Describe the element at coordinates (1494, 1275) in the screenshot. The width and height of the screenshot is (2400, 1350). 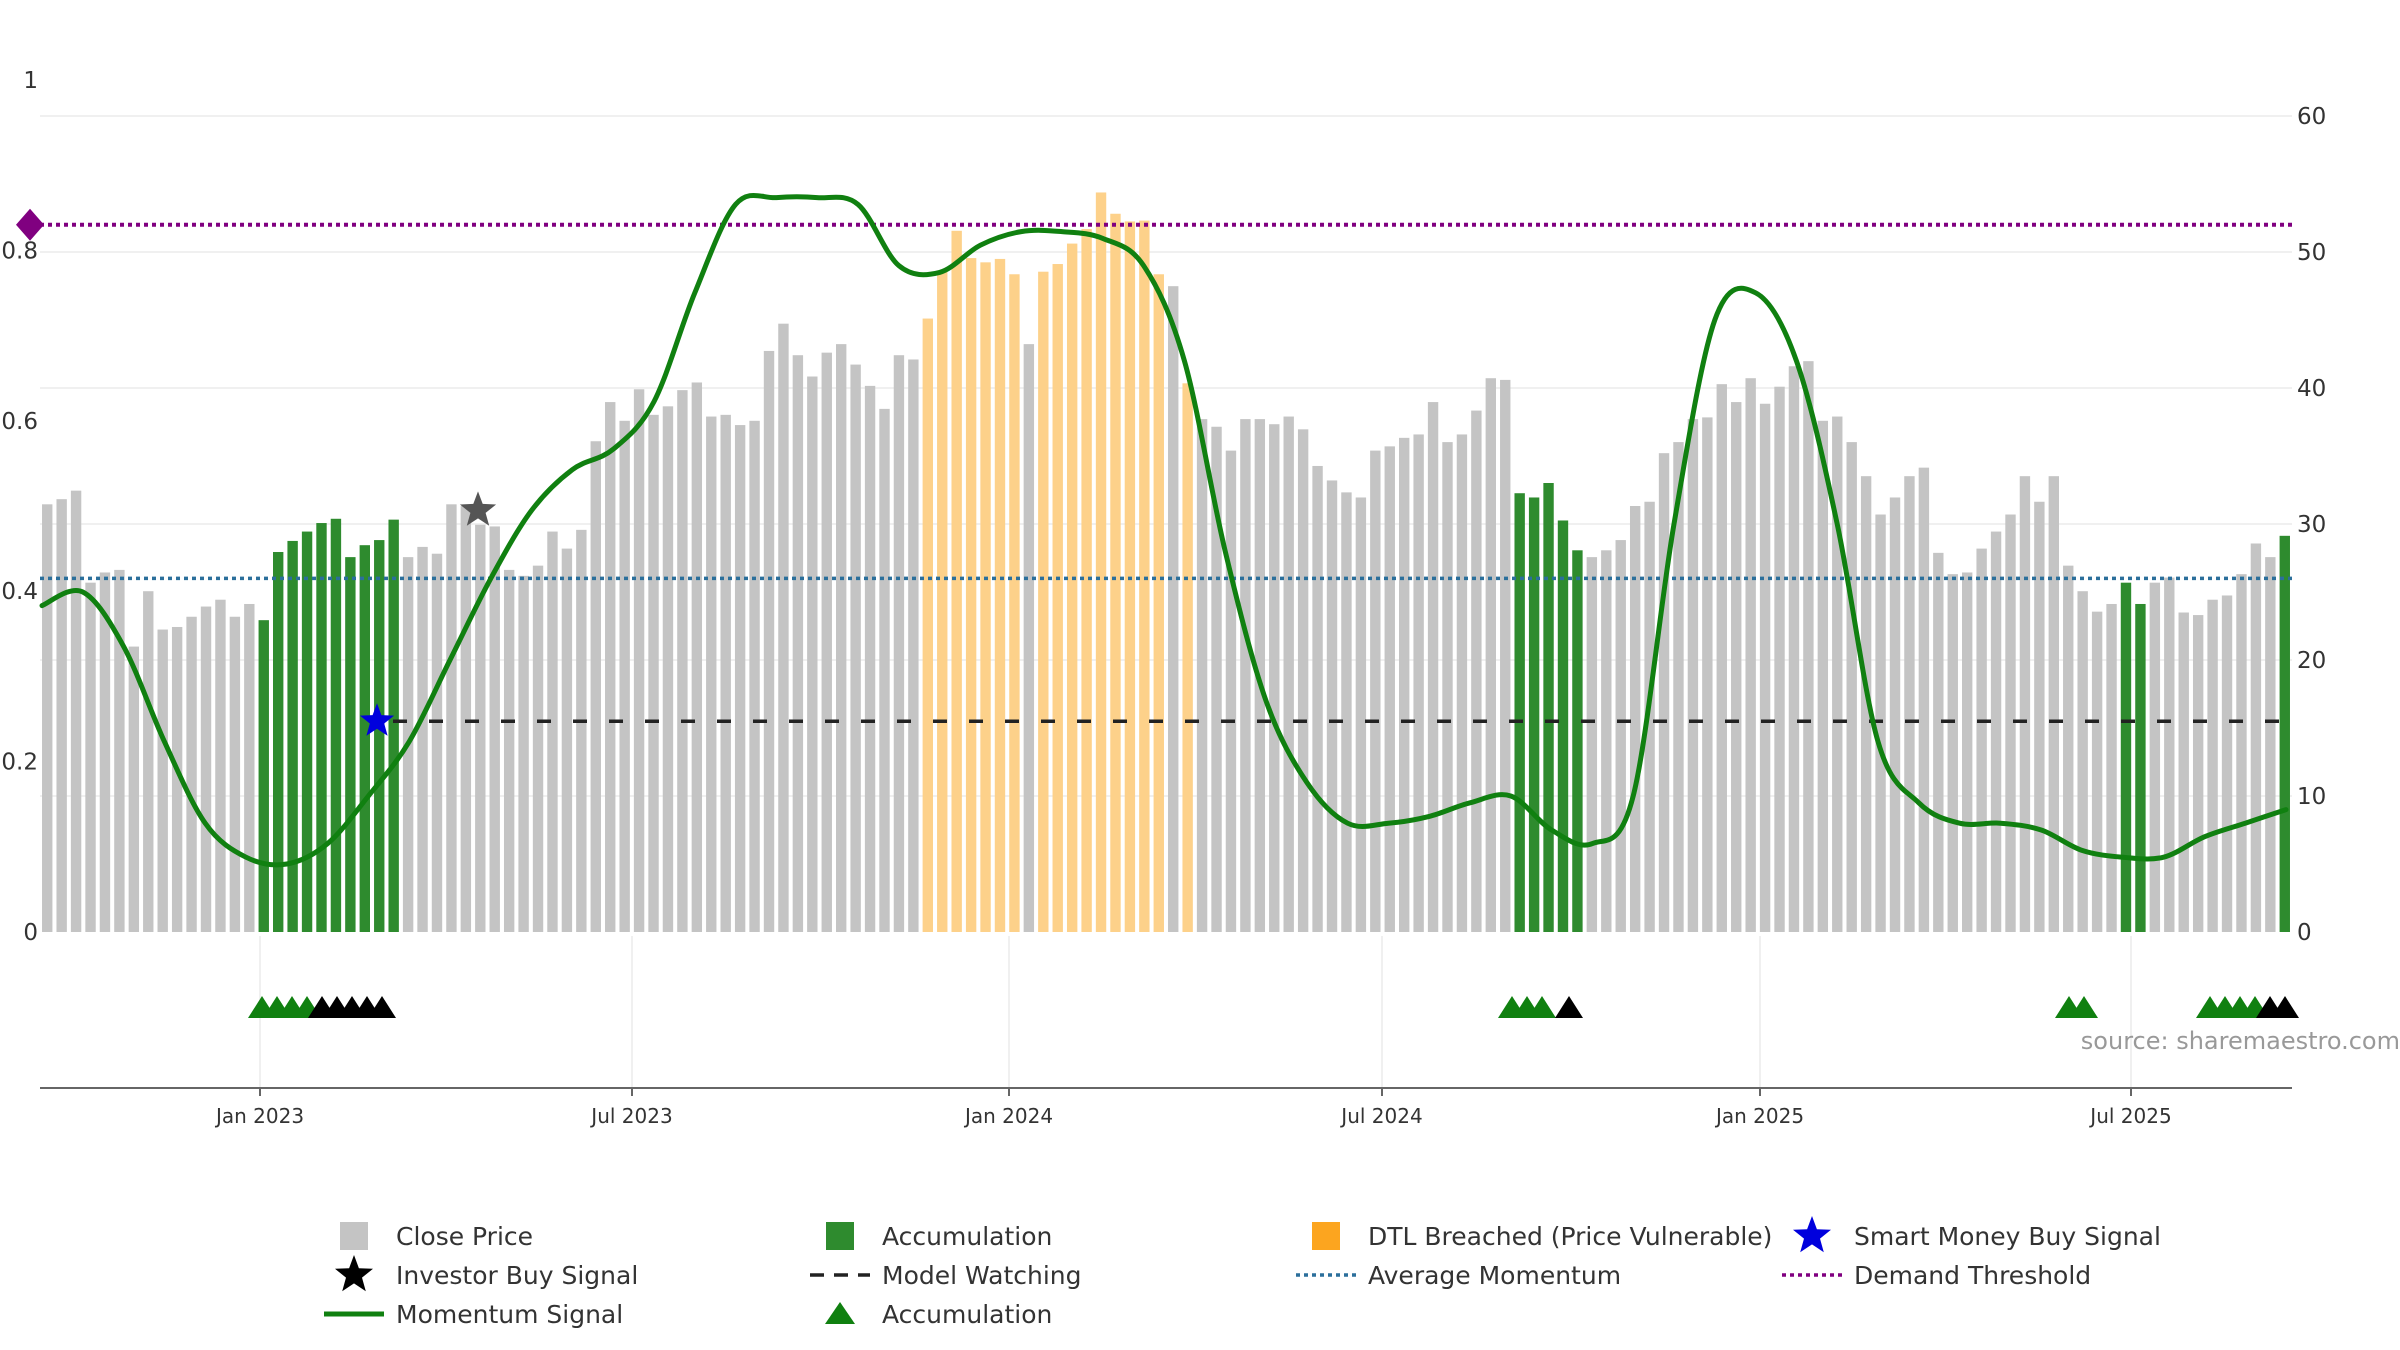
I see `legend-label: Average Momentum` at that location.